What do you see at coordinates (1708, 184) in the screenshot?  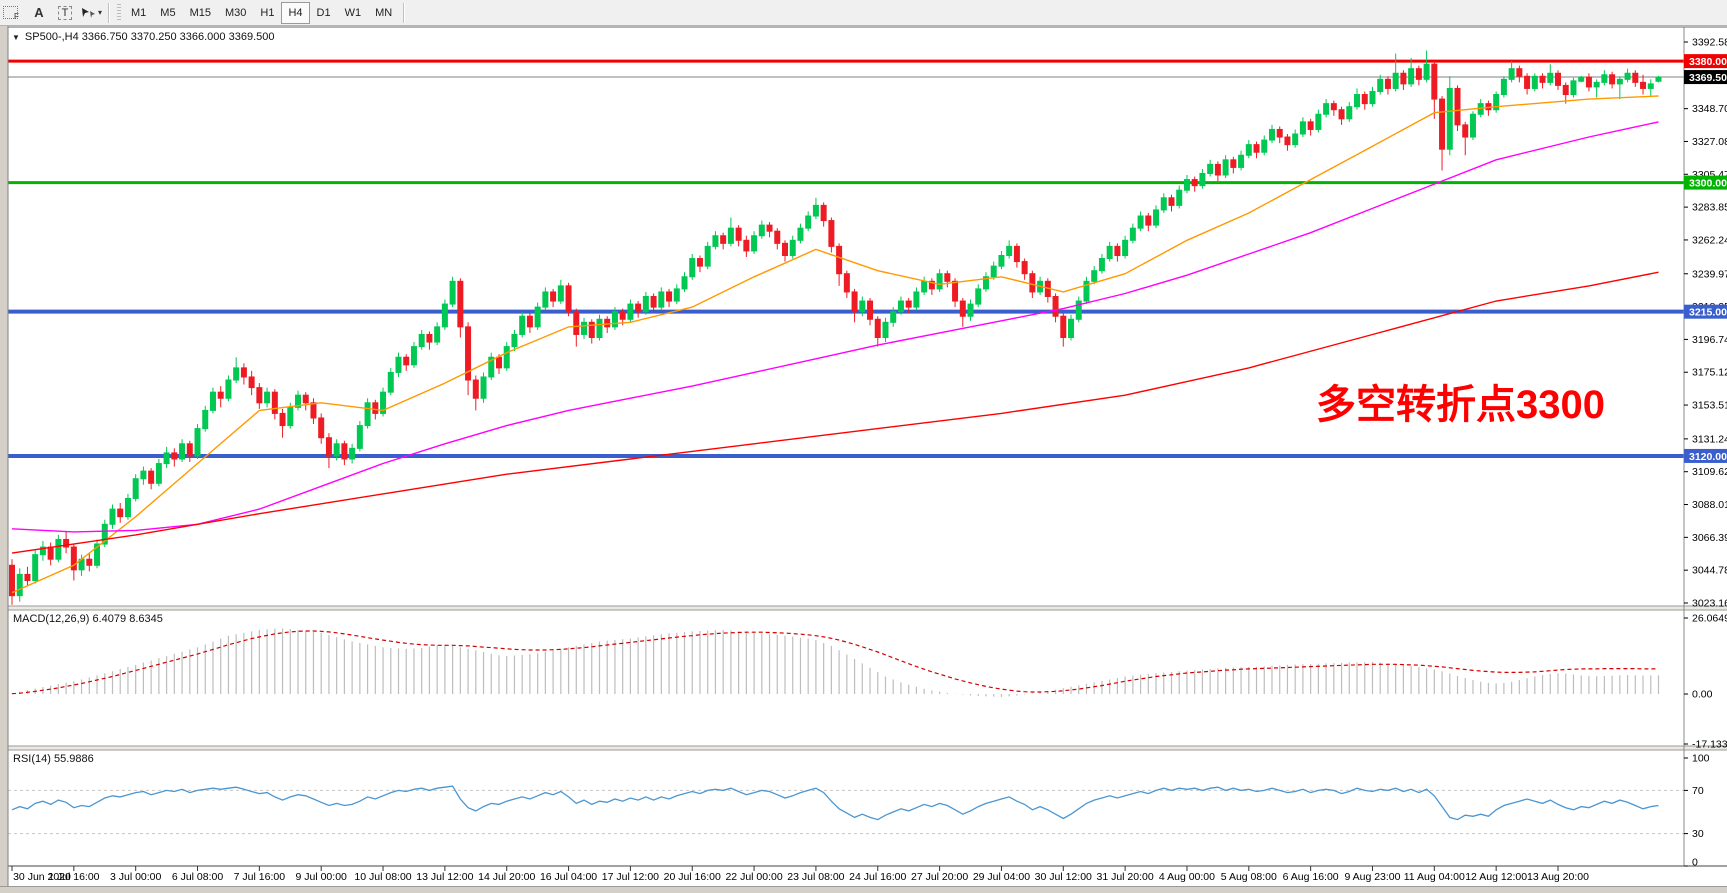 I see `svg-text: 3300.000` at bounding box center [1708, 184].